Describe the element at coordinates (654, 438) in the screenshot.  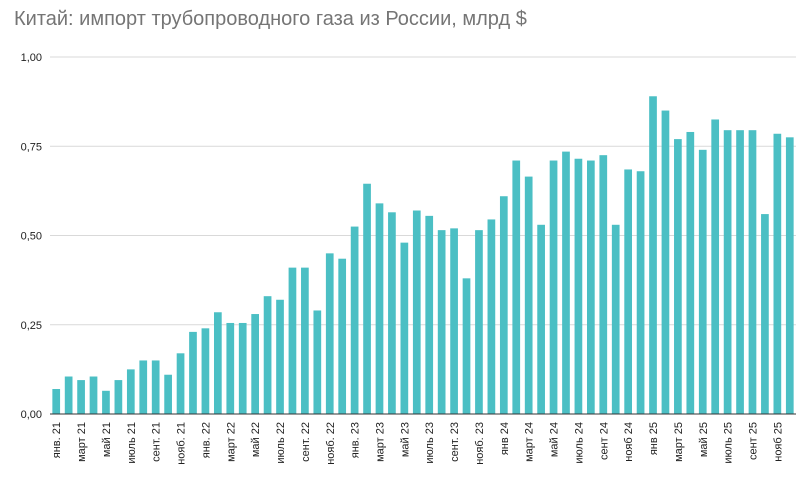
I see `x-tick-label: янв 25` at that location.